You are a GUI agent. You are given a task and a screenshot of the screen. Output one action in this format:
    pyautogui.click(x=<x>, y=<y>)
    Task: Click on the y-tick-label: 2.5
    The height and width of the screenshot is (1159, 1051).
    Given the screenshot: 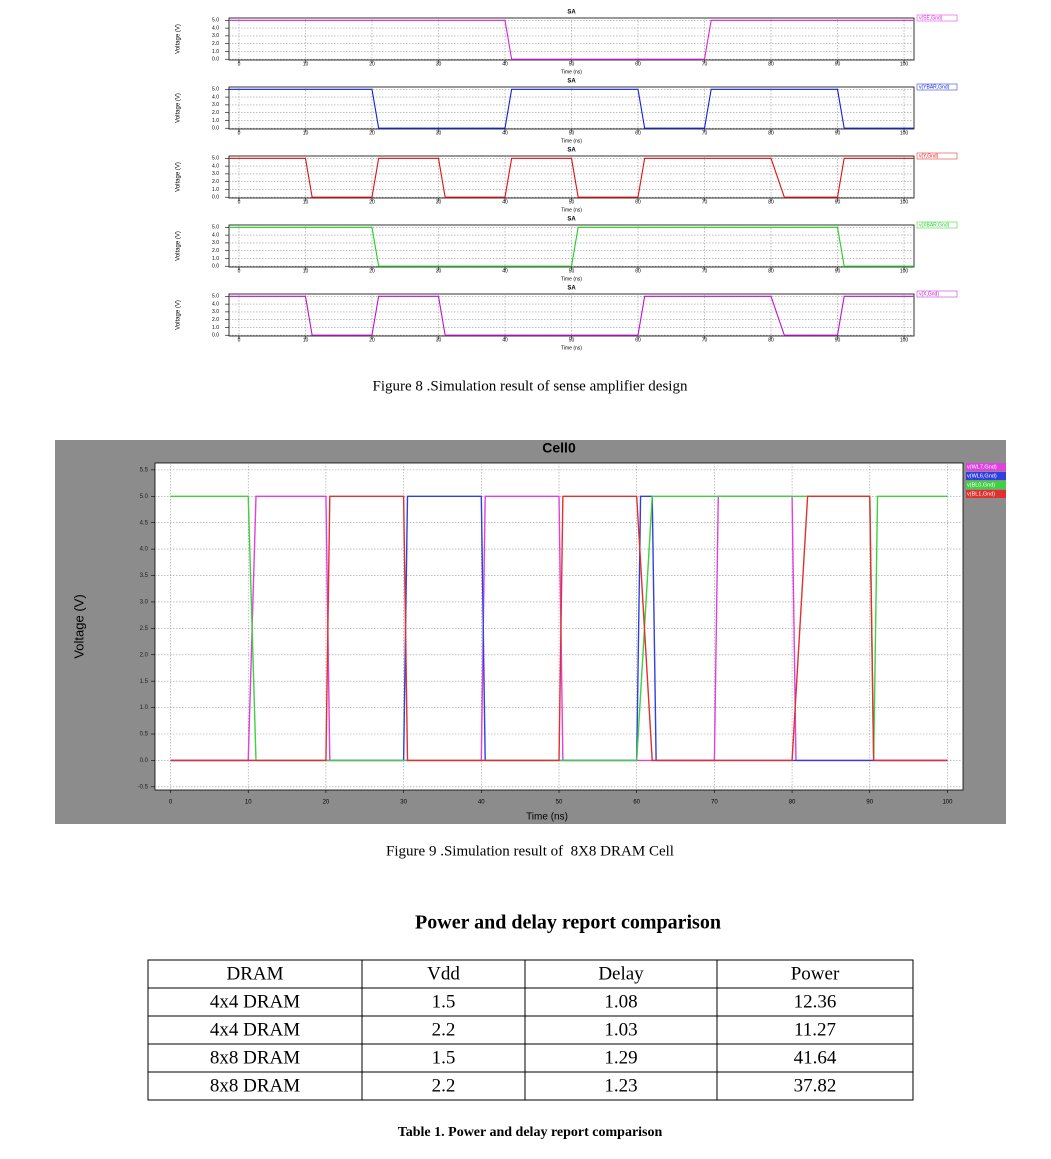 What is the action you would take?
    pyautogui.click(x=144, y=629)
    